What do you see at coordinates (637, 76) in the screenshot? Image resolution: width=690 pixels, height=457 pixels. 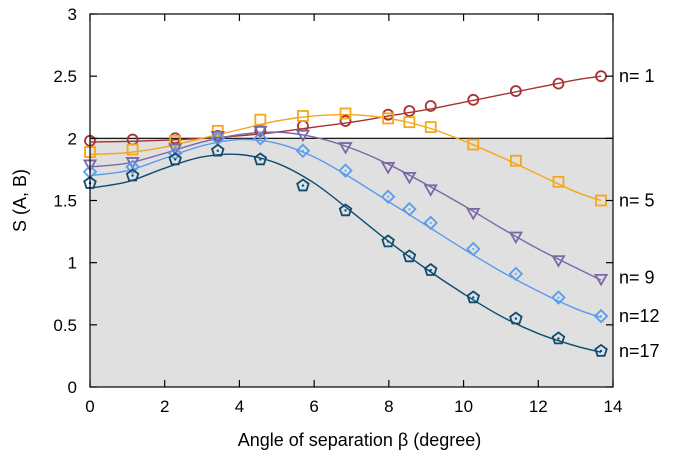 I see `series-label-n1: n= 1` at bounding box center [637, 76].